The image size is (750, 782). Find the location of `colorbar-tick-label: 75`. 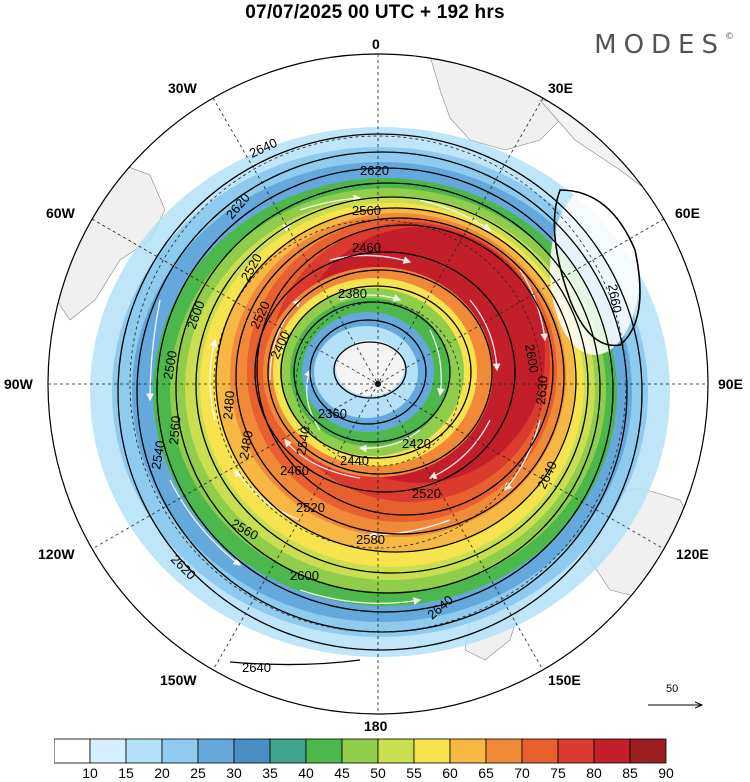

colorbar-tick-label: 75 is located at coordinates (558, 773).